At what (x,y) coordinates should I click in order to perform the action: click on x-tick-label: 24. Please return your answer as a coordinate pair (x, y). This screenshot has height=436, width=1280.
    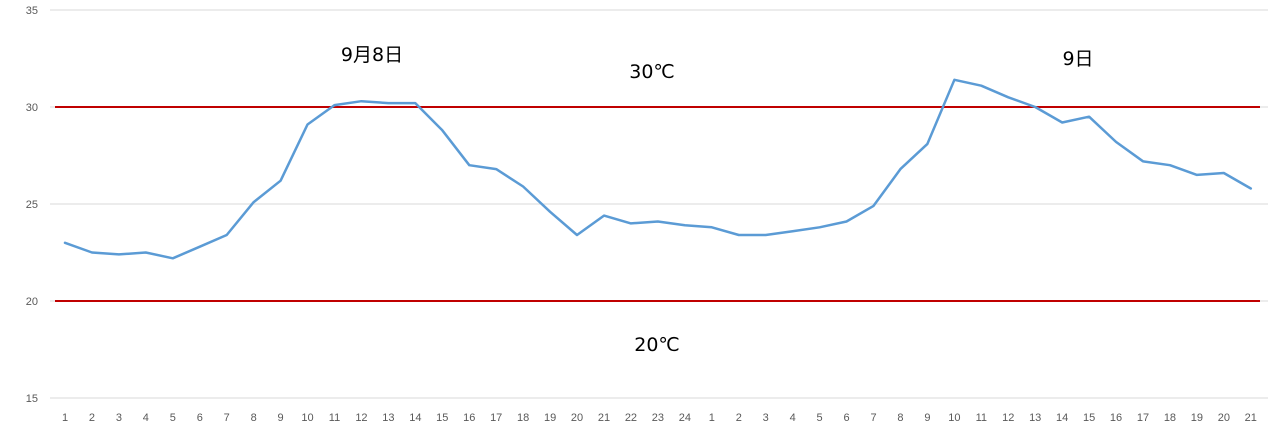
    Looking at the image, I should click on (685, 418).